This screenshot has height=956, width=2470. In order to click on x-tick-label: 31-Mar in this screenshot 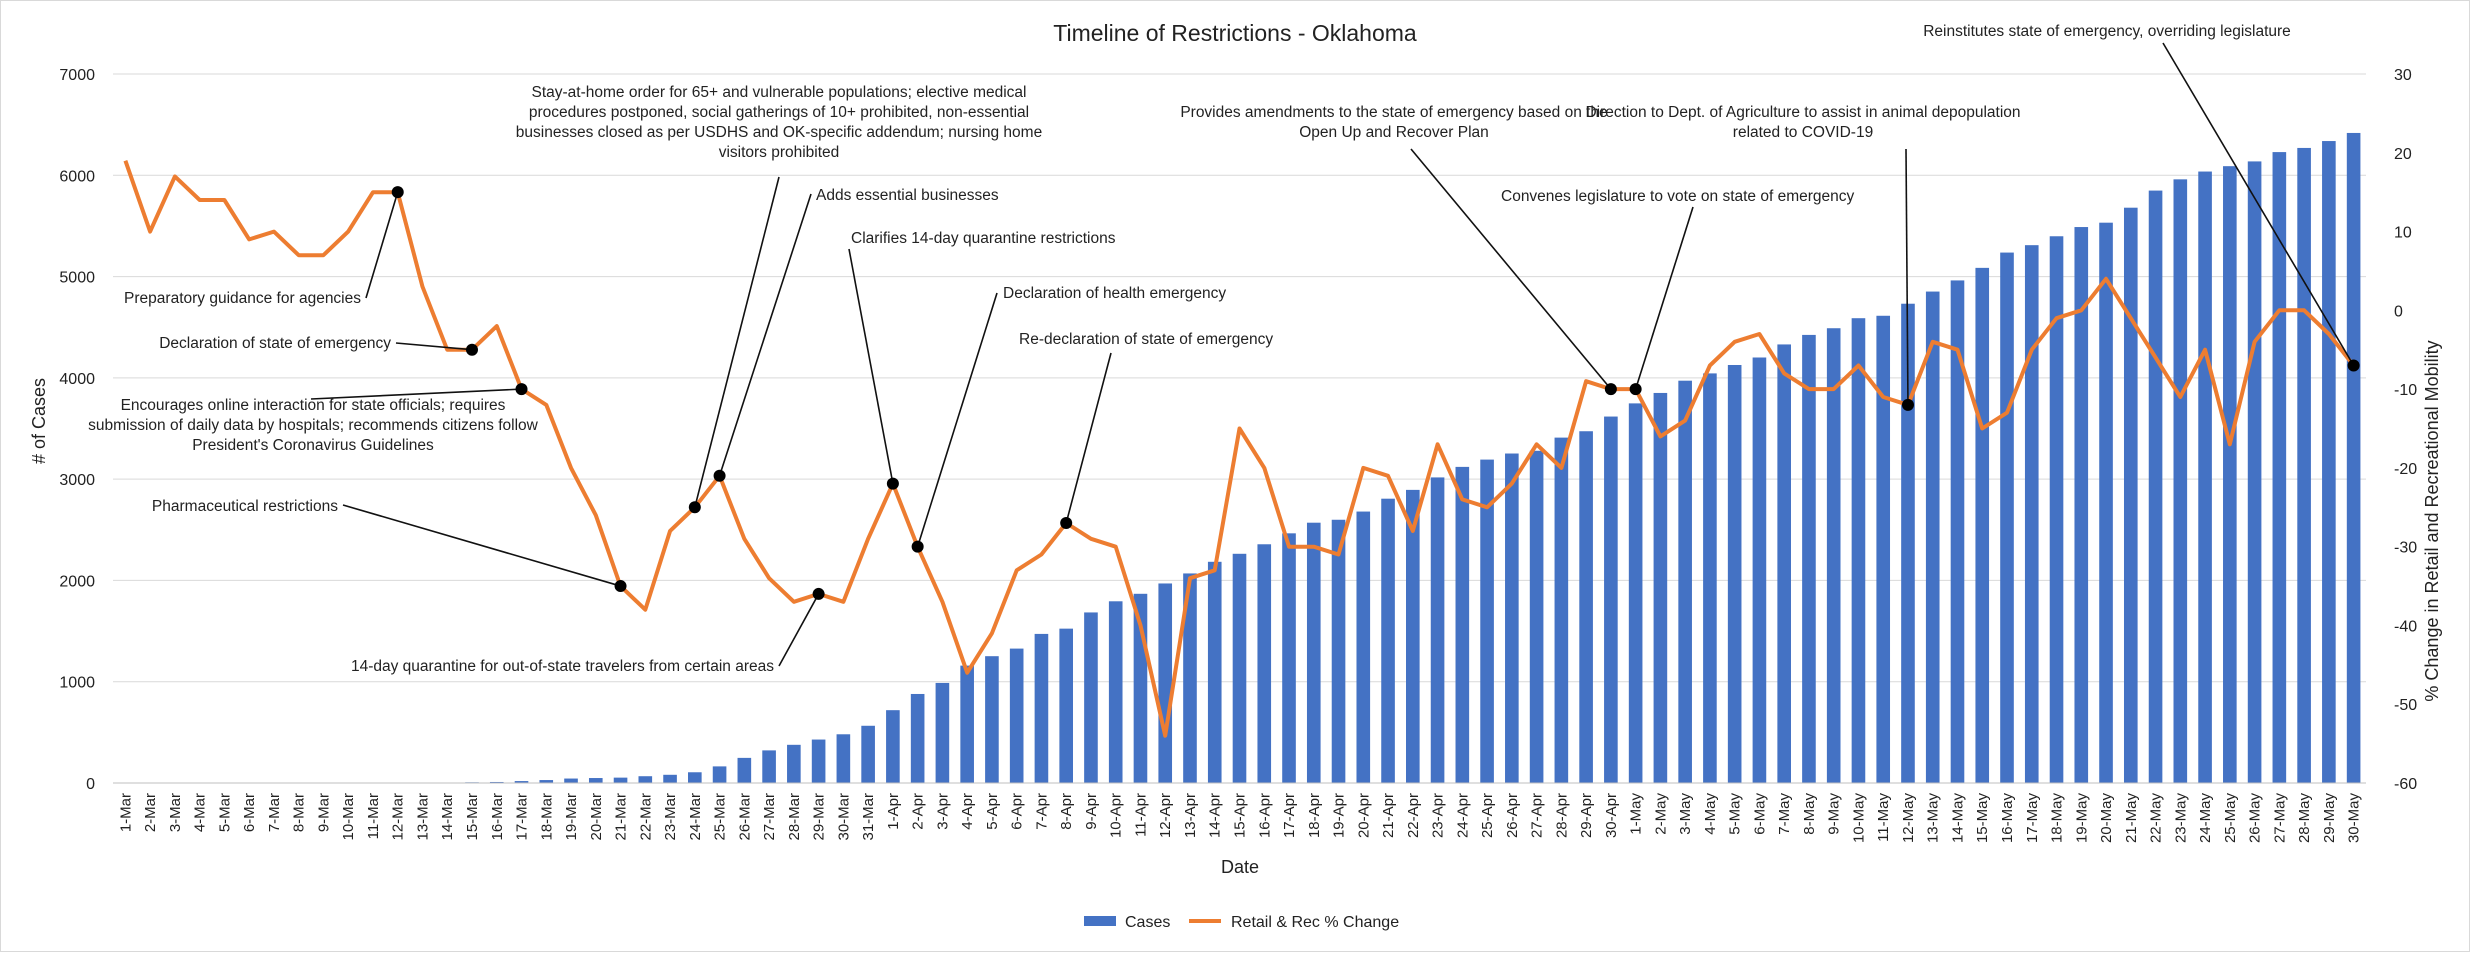, I will do `click(868, 817)`.